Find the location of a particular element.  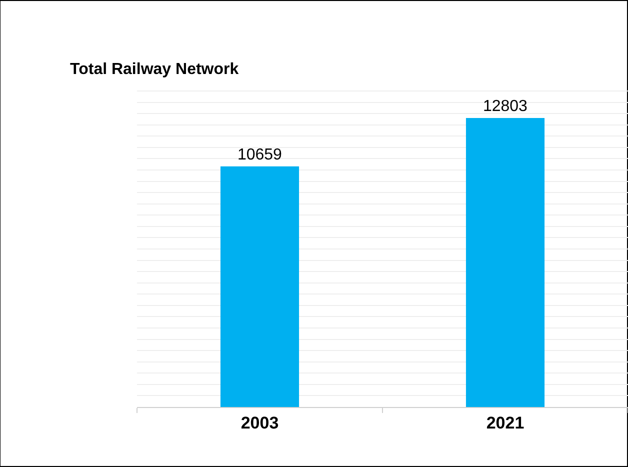

chart-title: Total Railway Network is located at coordinates (154, 69).